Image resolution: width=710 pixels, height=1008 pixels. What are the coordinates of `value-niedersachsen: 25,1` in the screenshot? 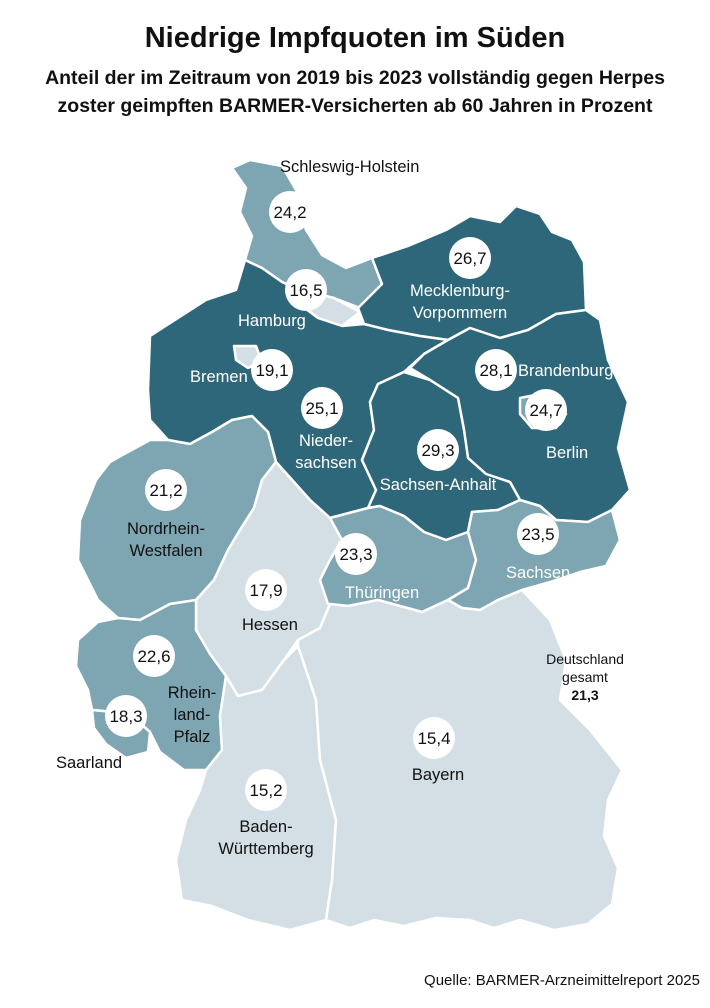 It's located at (321, 408).